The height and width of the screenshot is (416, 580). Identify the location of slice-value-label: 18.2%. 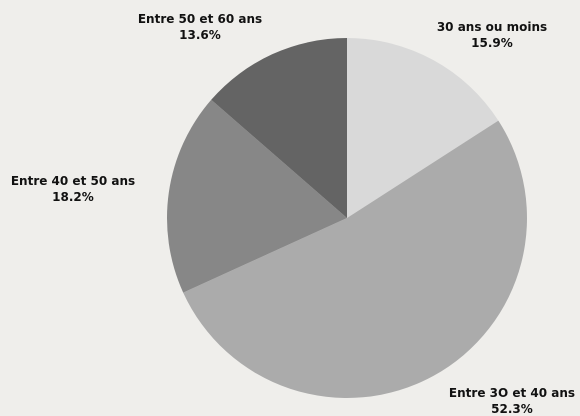
(73, 197).